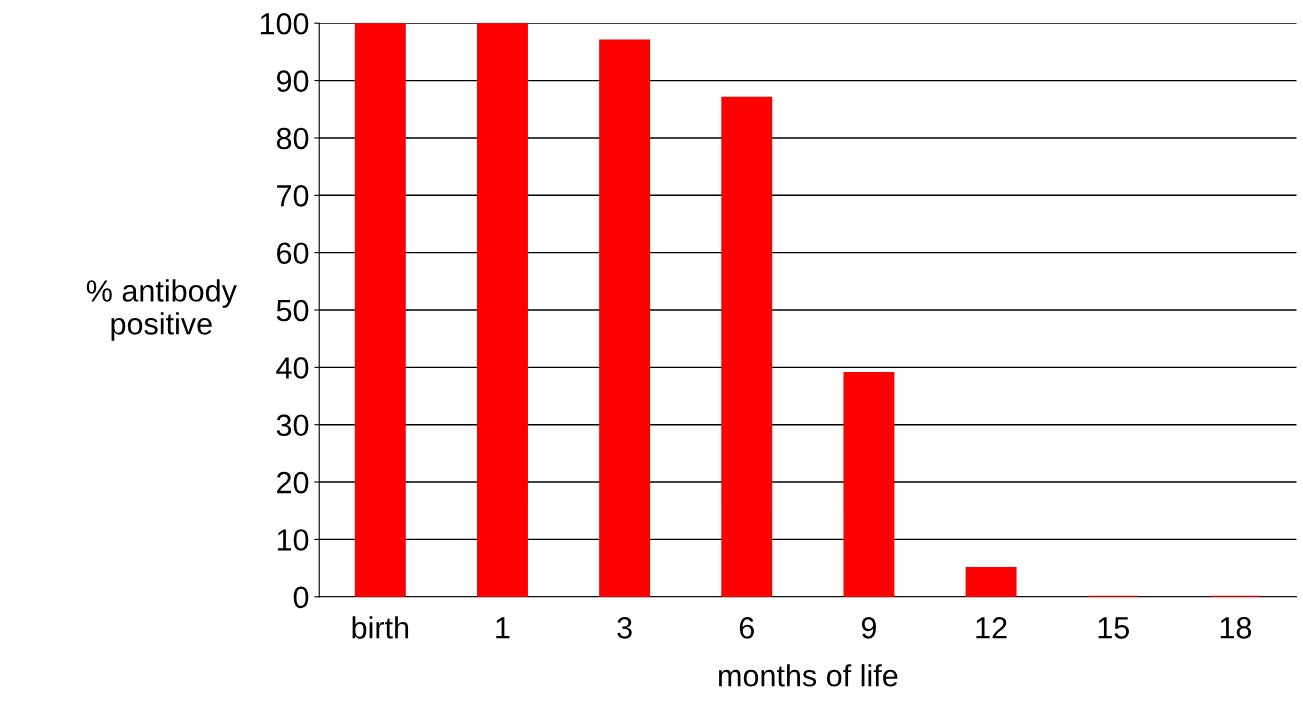 This screenshot has width=1303, height=726. Describe the element at coordinates (292, 425) in the screenshot. I see `y-tick-label: 30` at that location.